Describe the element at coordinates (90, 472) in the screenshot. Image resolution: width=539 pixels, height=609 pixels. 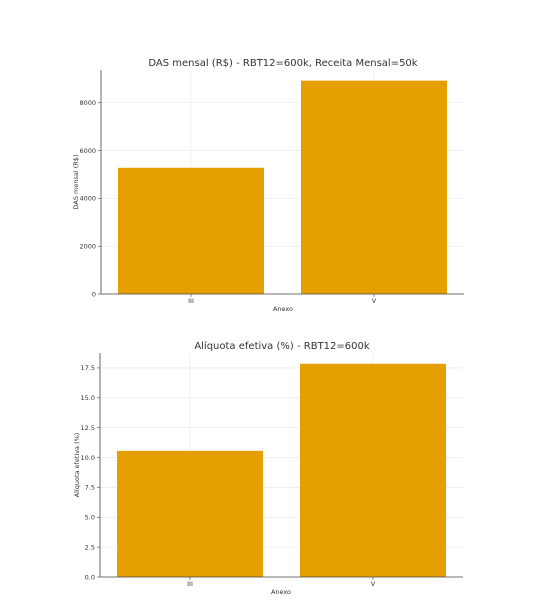
I see `y-ticks: 0.0 2.5 5.0 7.5 10.0 12.5 15.0 17.5` at that location.